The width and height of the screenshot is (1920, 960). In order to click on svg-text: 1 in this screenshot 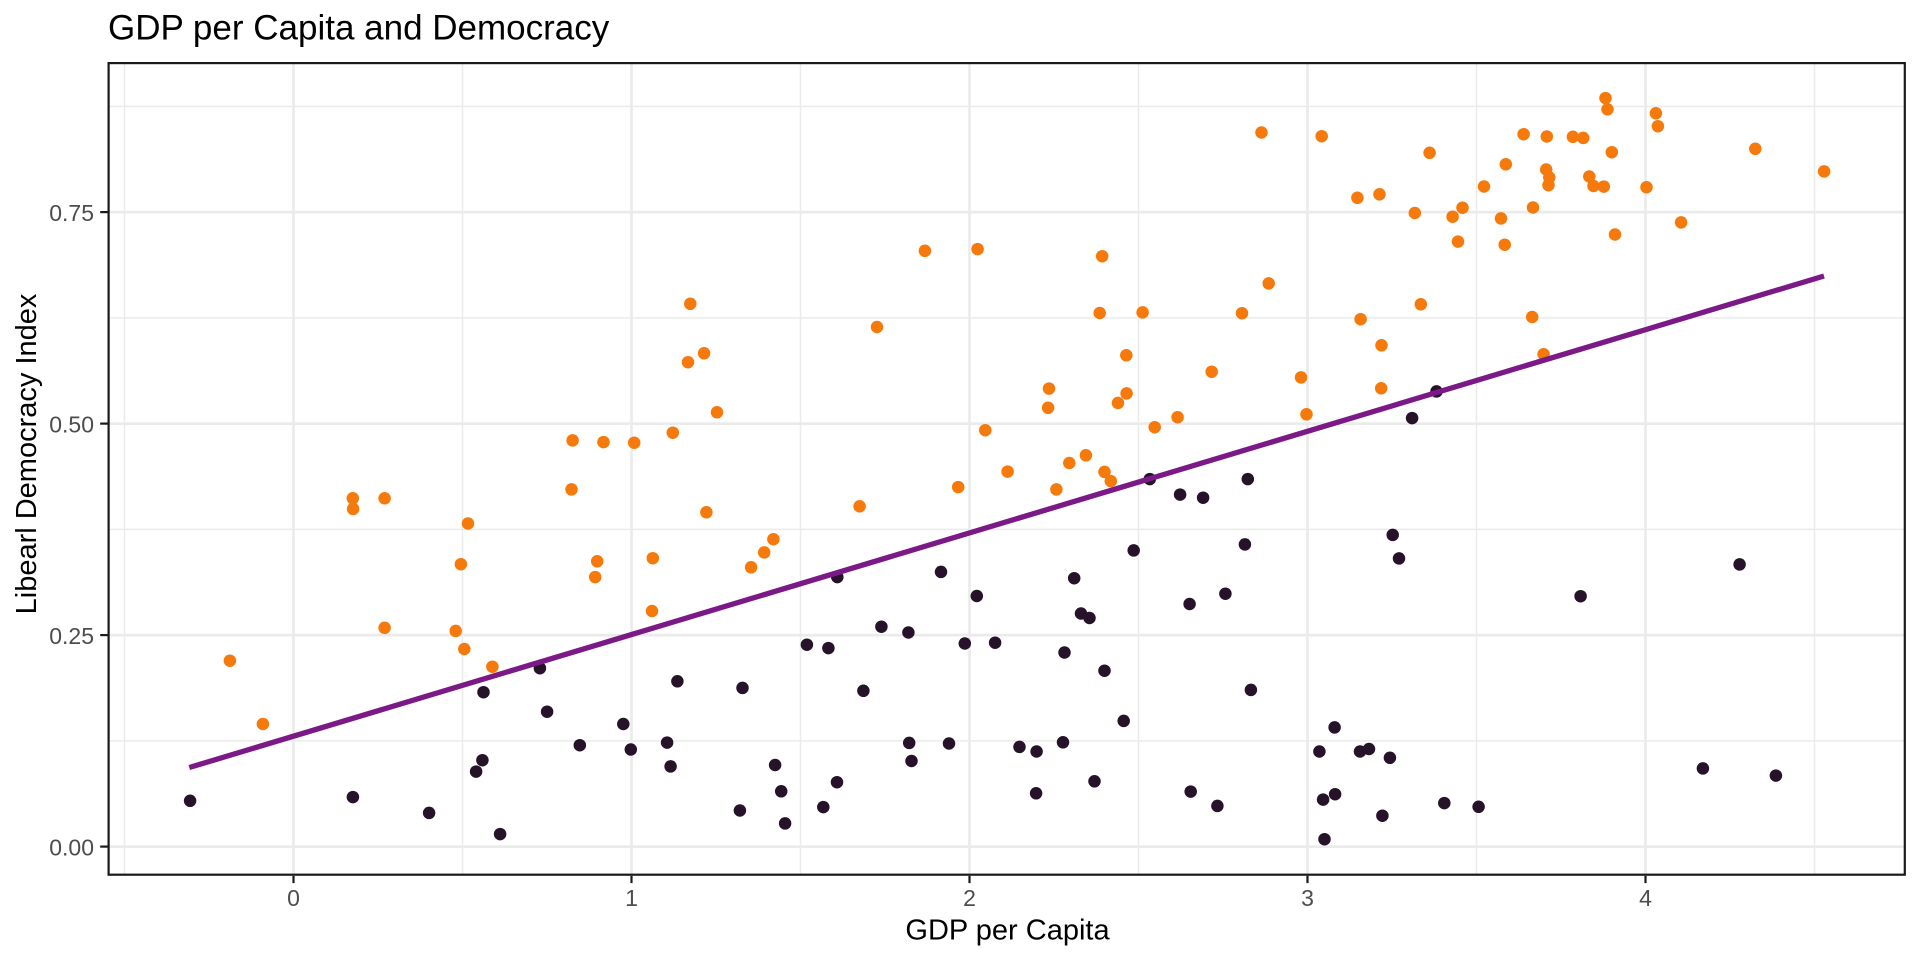, I will do `click(631, 898)`.